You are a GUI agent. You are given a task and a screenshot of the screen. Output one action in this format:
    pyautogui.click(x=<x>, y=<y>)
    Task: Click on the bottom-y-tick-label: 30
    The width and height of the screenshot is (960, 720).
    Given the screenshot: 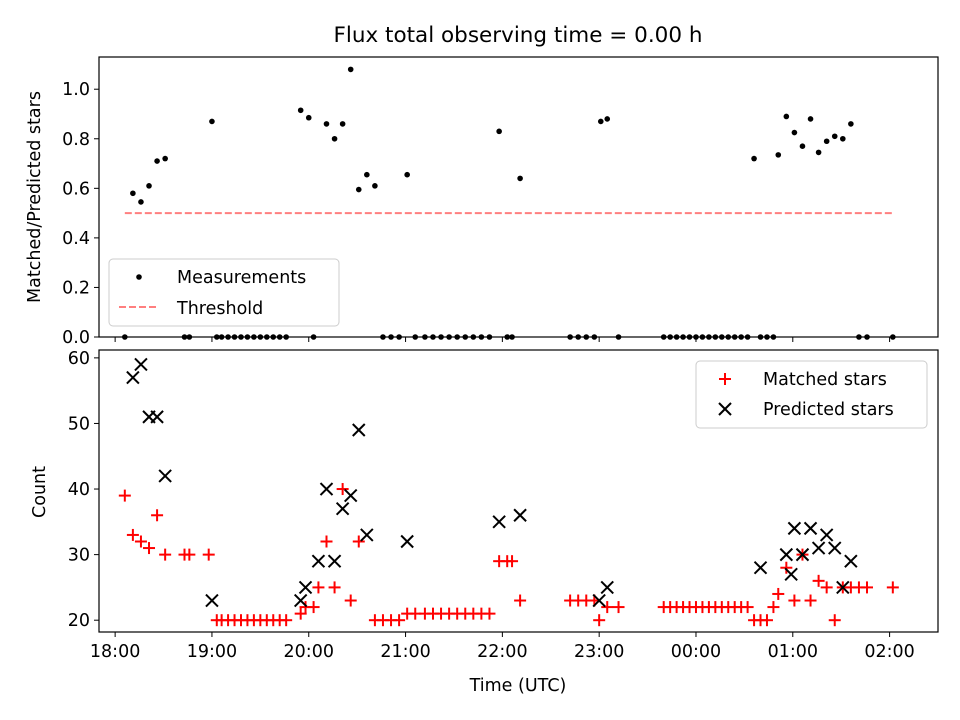 What is the action you would take?
    pyautogui.click(x=79, y=556)
    